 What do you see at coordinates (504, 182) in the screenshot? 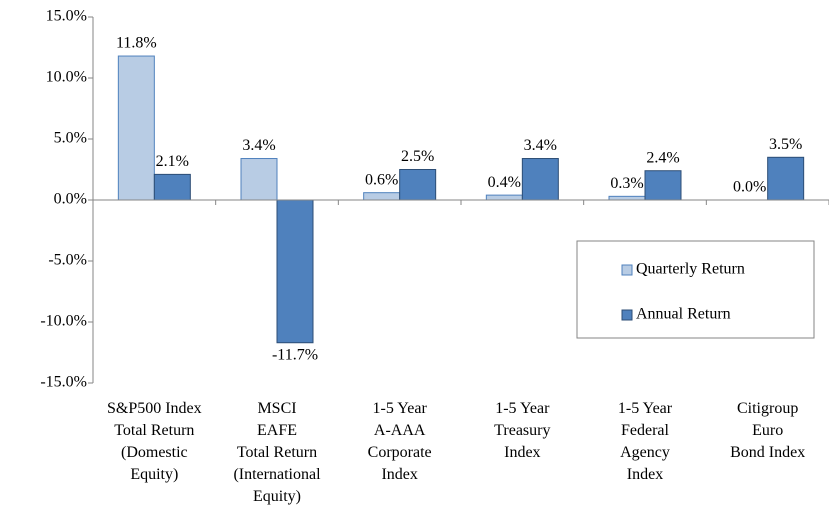
I see `value-label: 0.4%` at bounding box center [504, 182].